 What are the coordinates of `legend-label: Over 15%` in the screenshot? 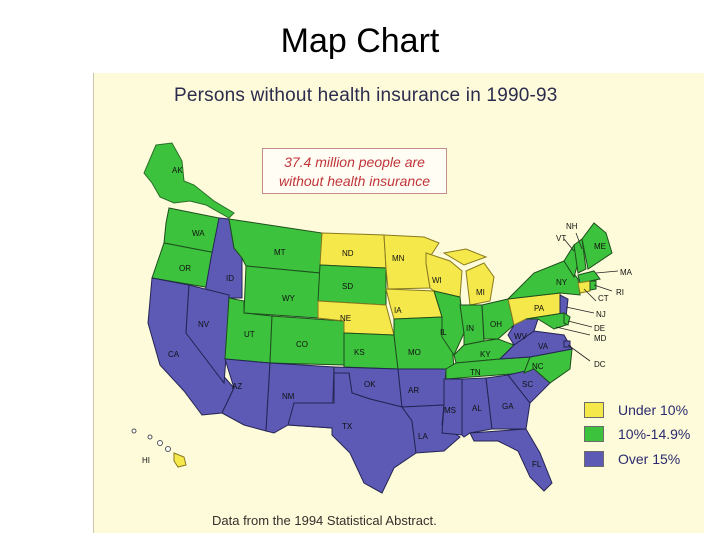 It's located at (649, 459).